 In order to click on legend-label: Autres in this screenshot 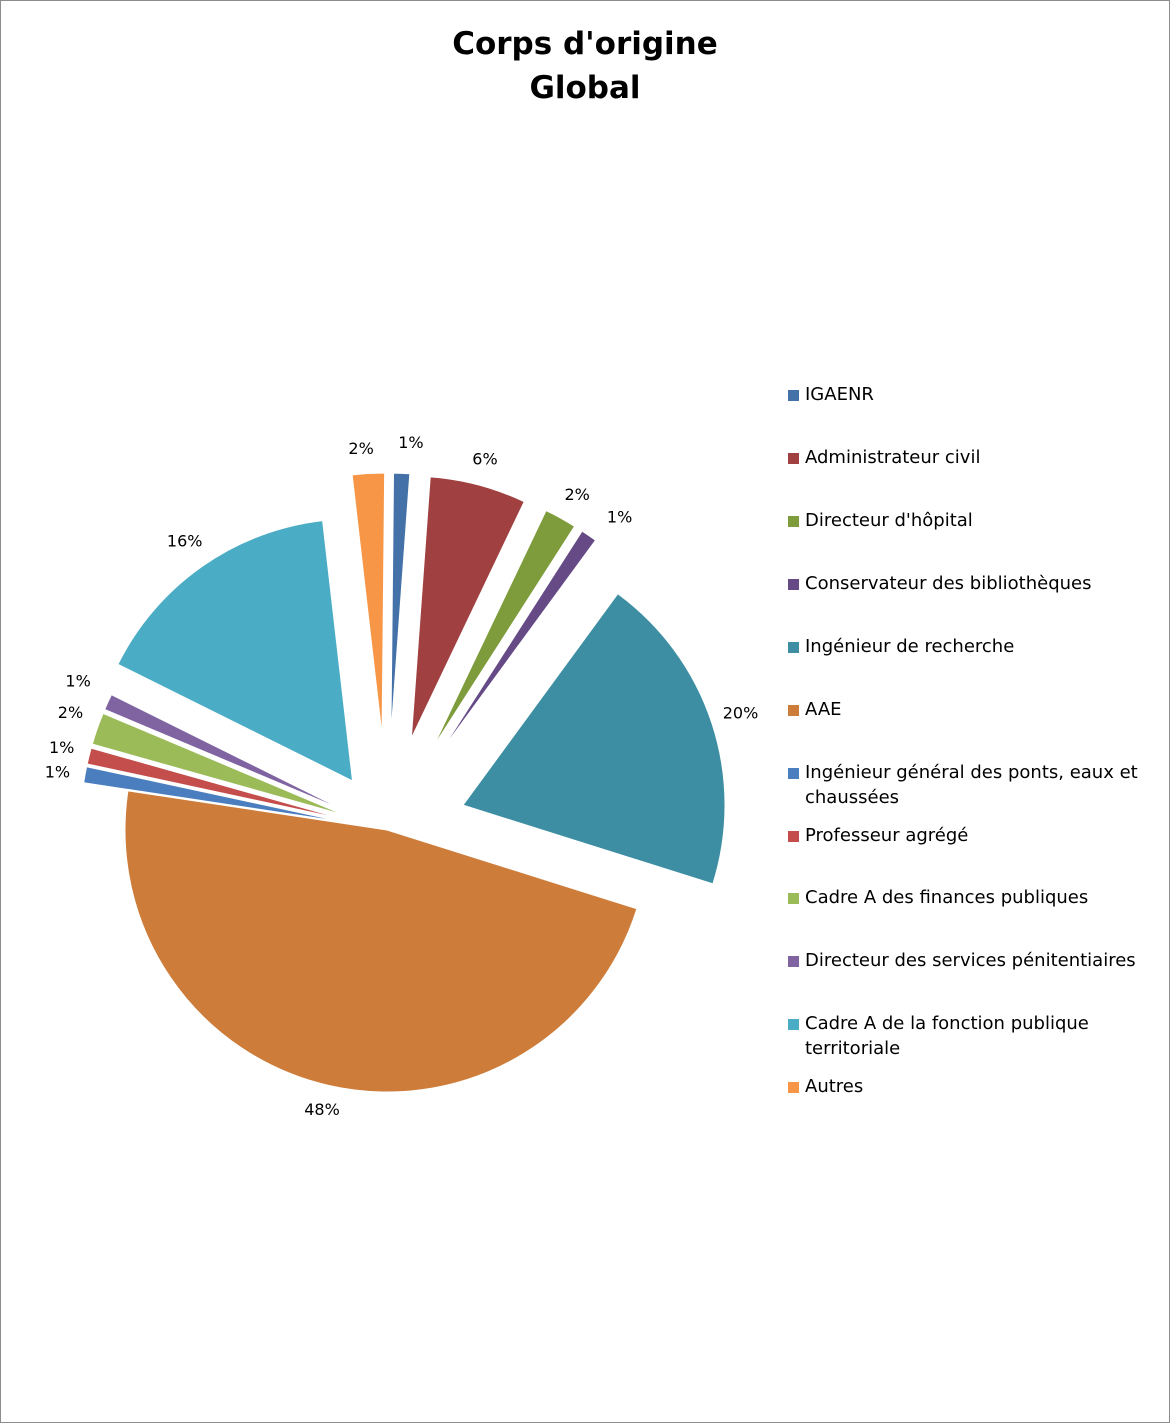, I will do `click(834, 1086)`.